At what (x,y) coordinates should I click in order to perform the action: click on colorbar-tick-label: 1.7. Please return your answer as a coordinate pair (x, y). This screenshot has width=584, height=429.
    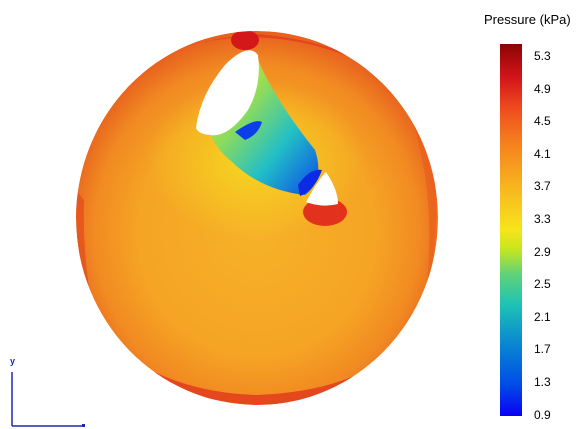
    Looking at the image, I should click on (542, 349).